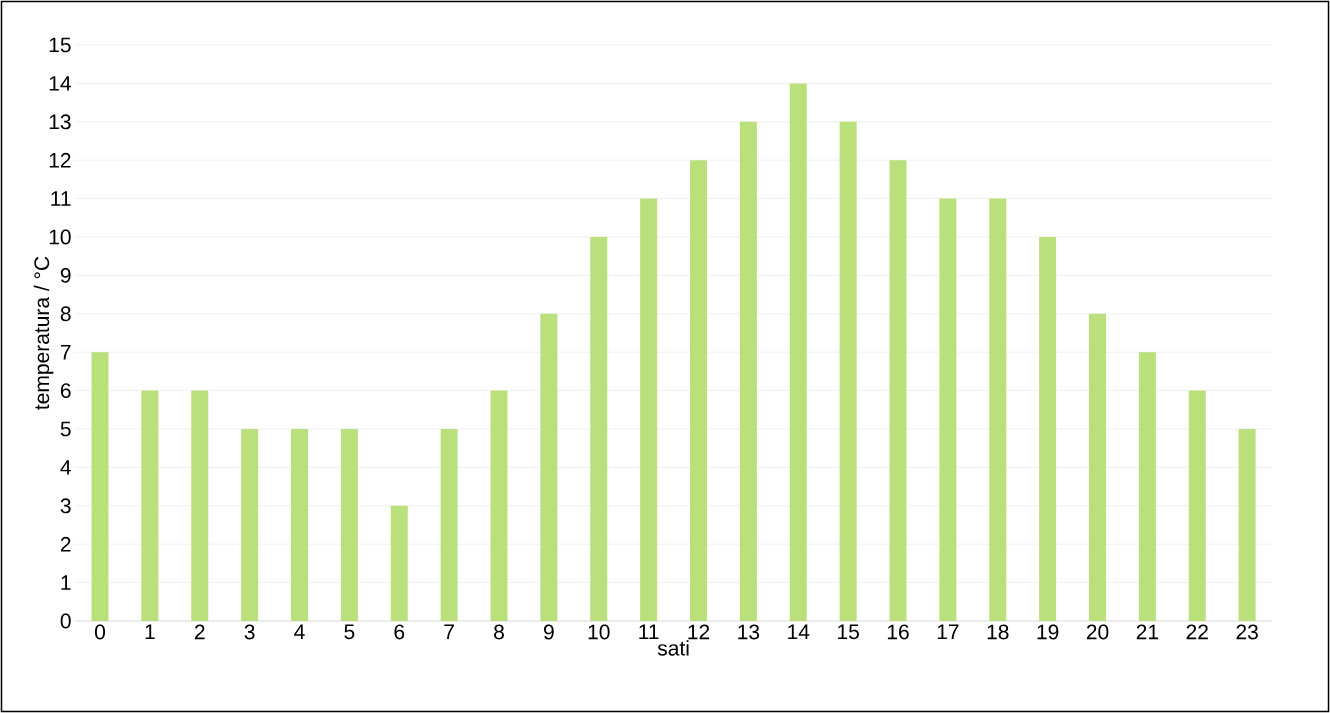  I want to click on y-tick-label: 6, so click(65, 391).